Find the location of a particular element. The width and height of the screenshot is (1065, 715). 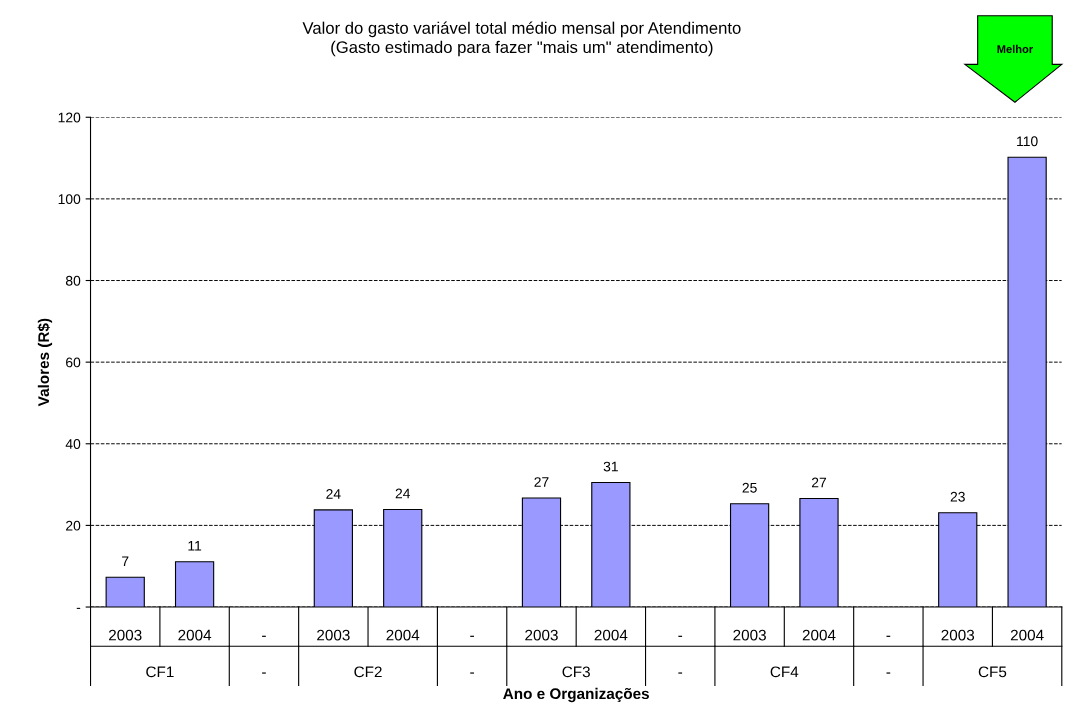

y-tick-label: - is located at coordinates (78, 608).